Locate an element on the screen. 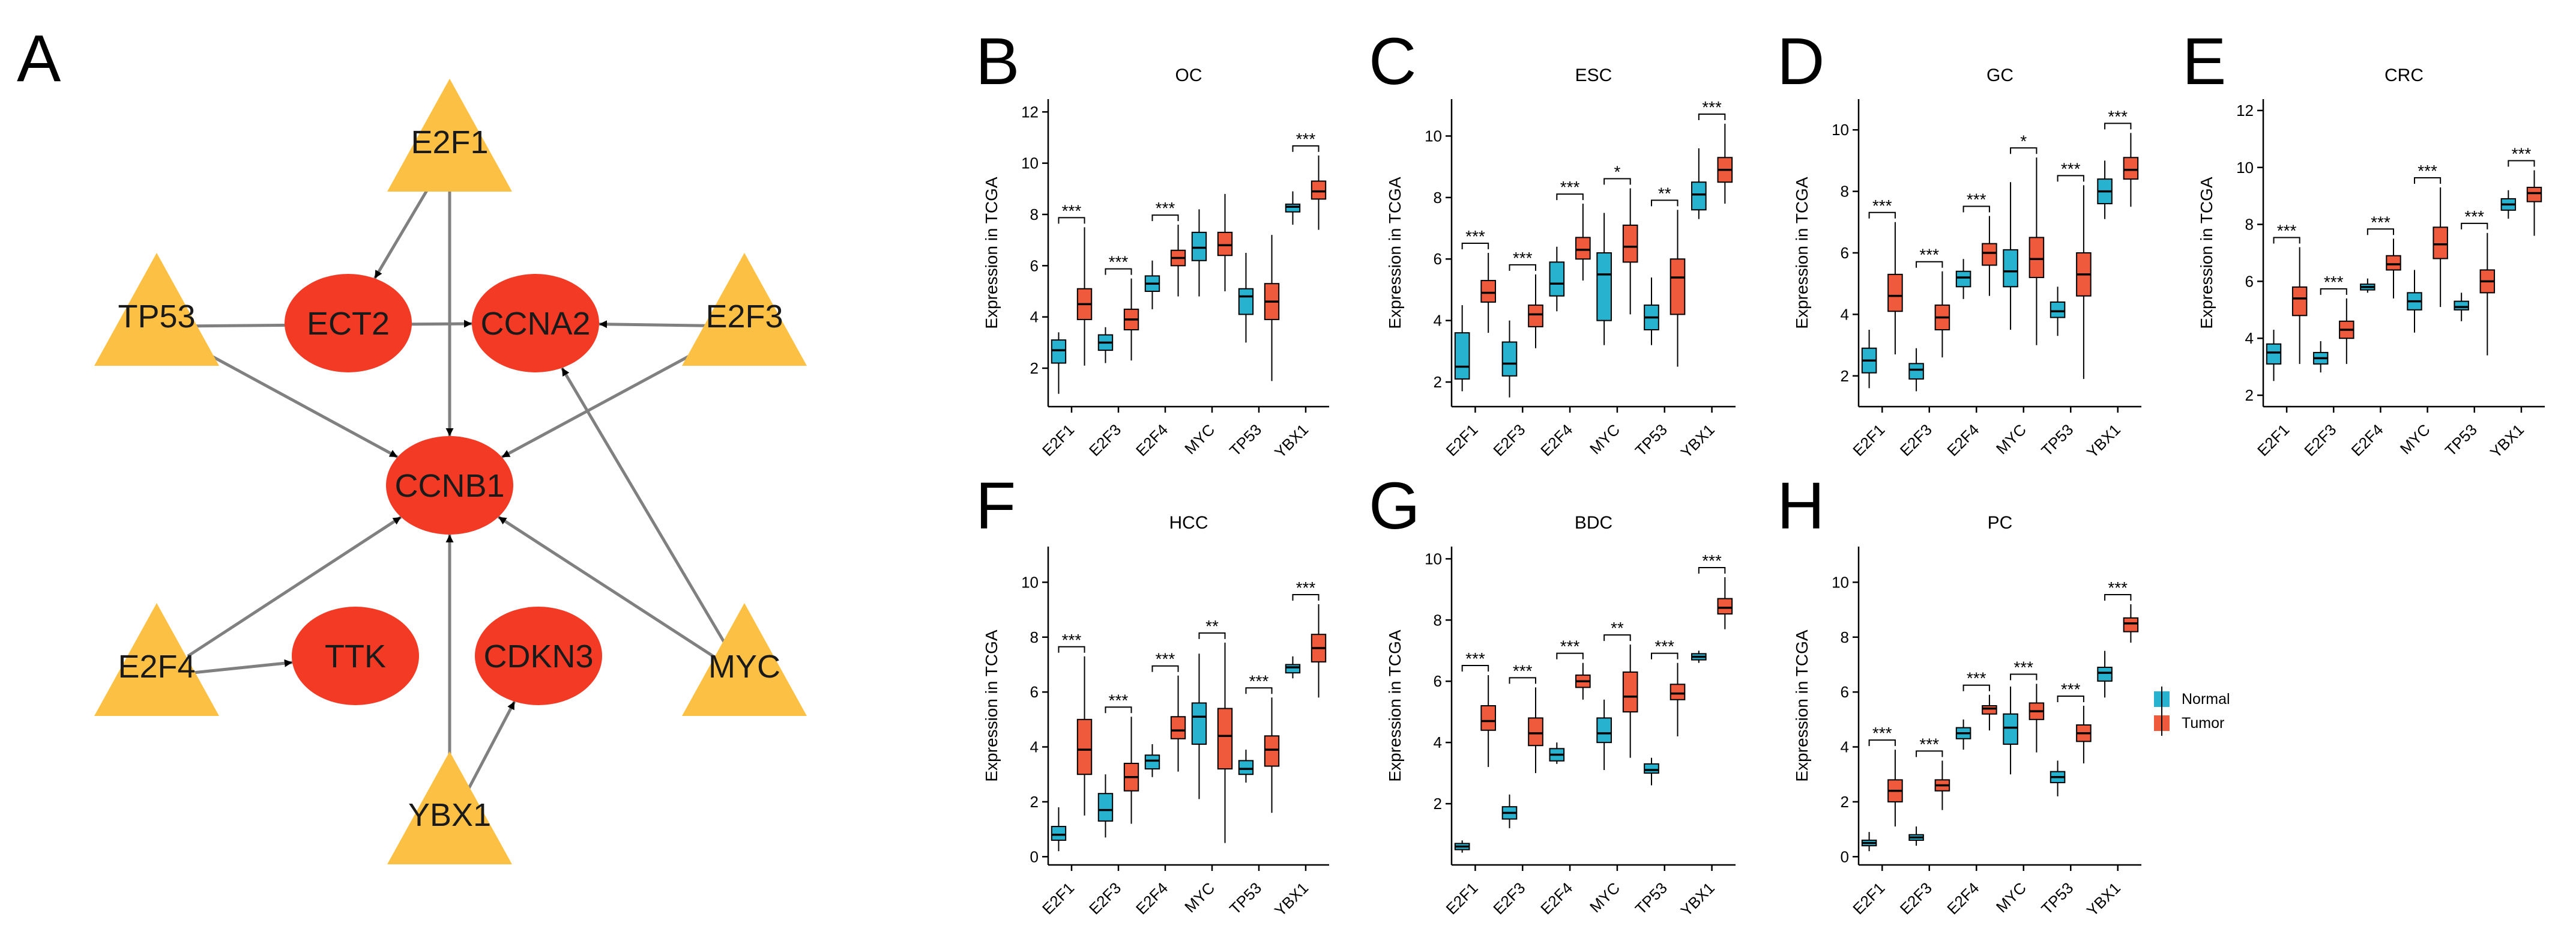 The height and width of the screenshot is (937, 2576). target-node-ect2: ECT2 is located at coordinates (348, 323).